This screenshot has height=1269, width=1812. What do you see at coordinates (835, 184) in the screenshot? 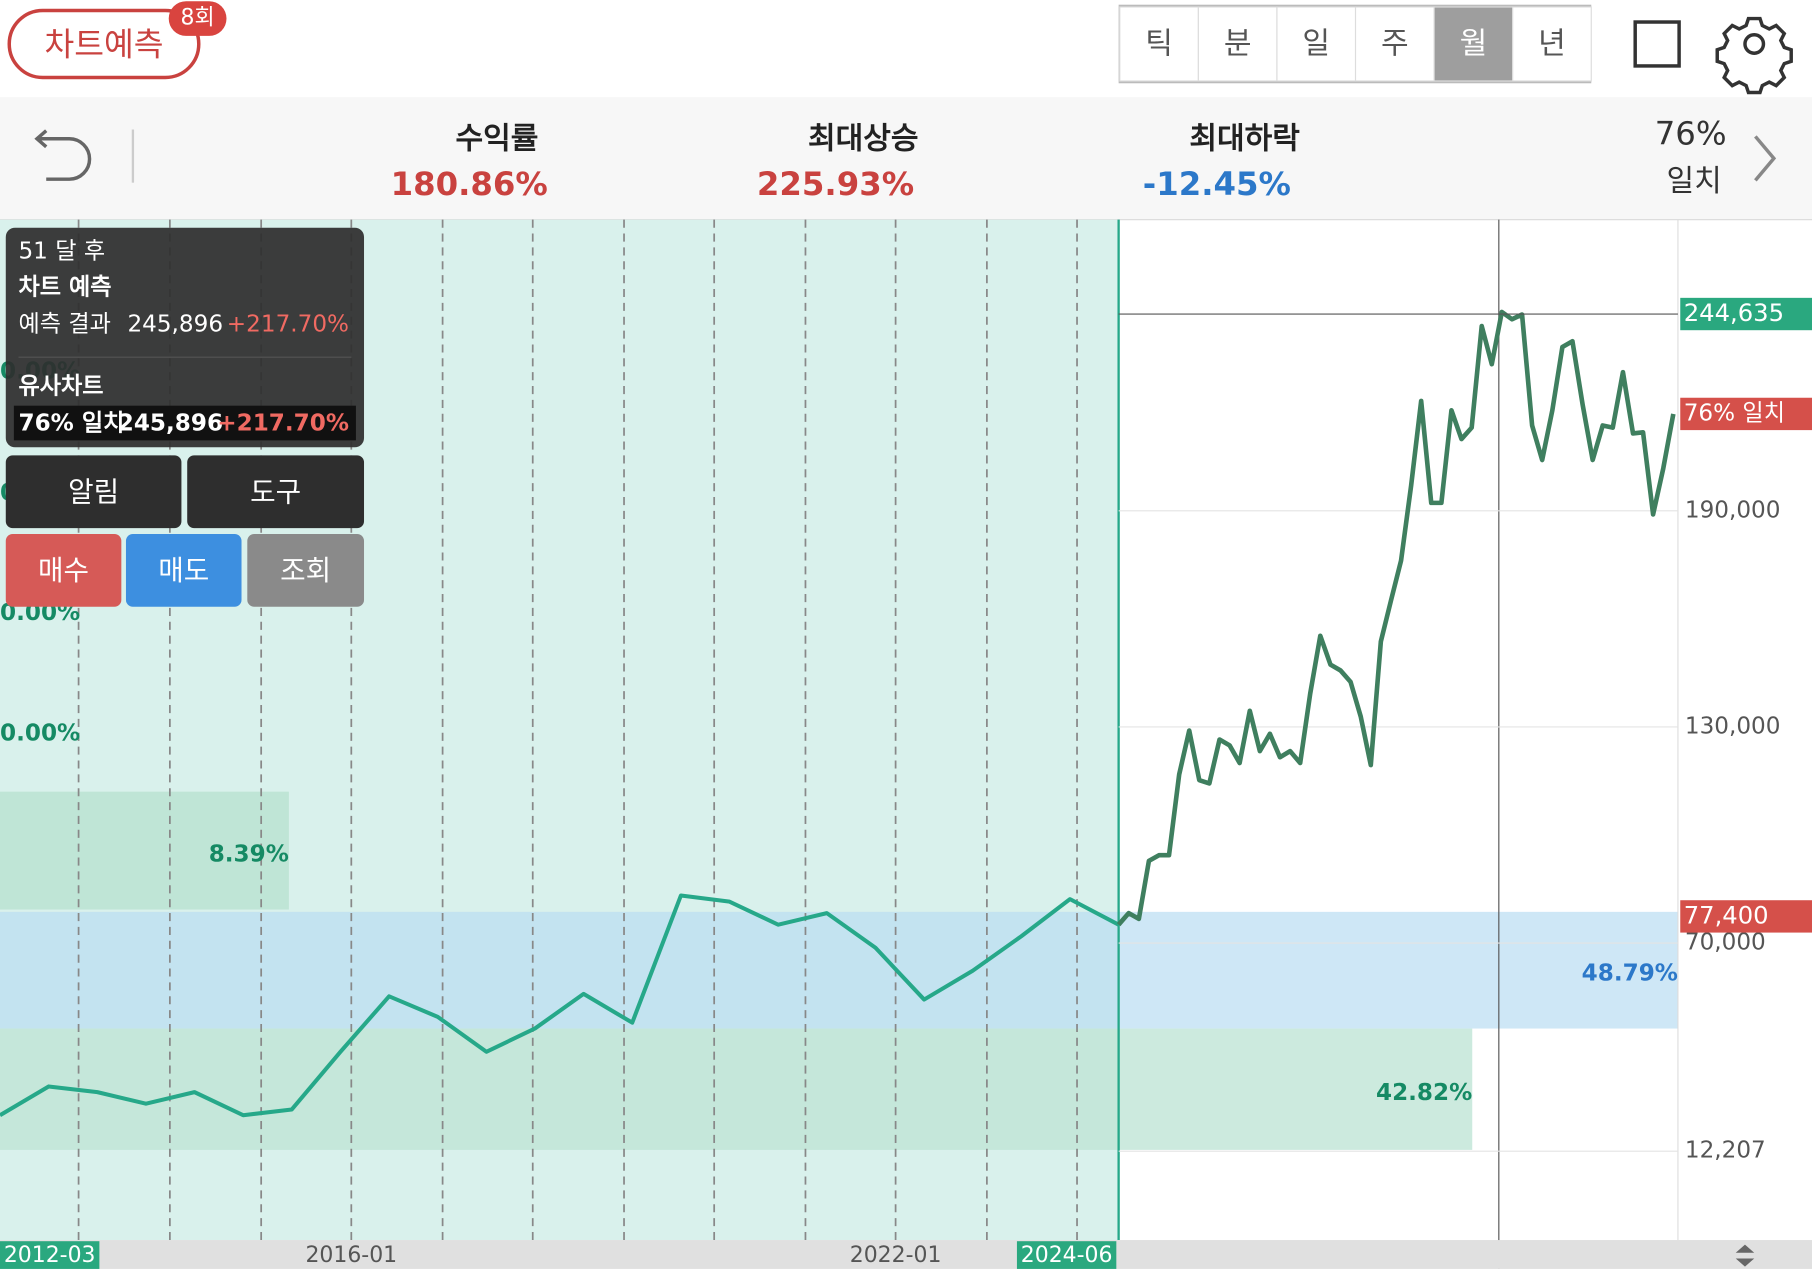
I see `stat-value: 225.93%` at bounding box center [835, 184].